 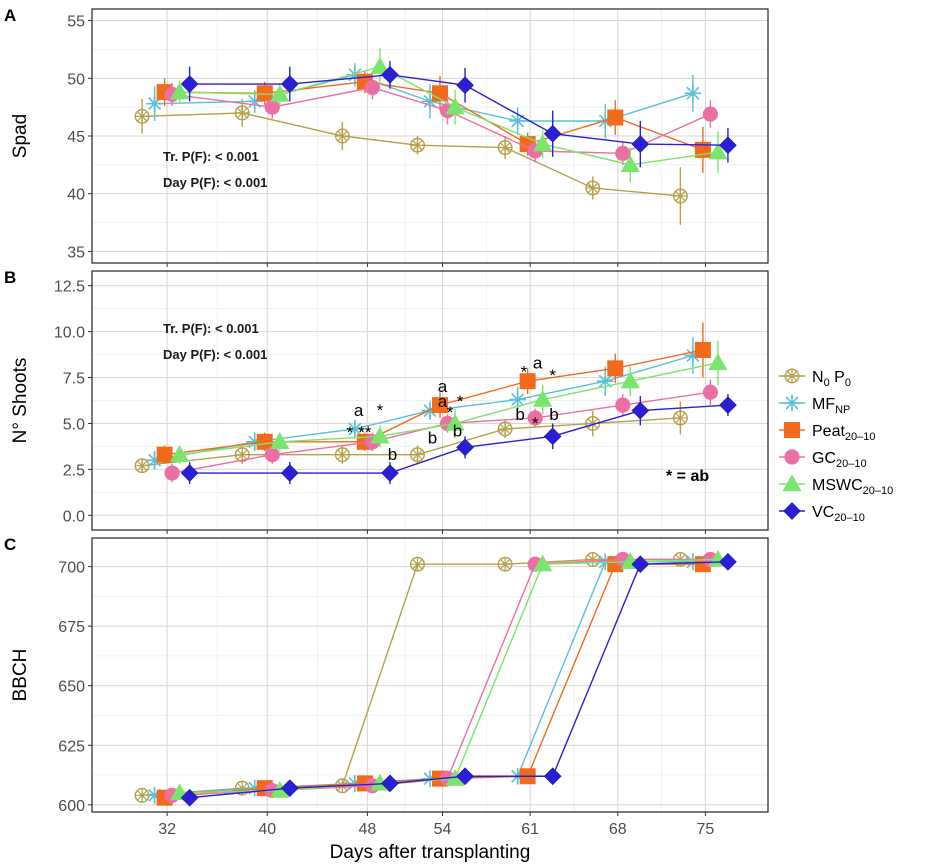 I want to click on y-tick-label: 50, so click(x=76, y=79).